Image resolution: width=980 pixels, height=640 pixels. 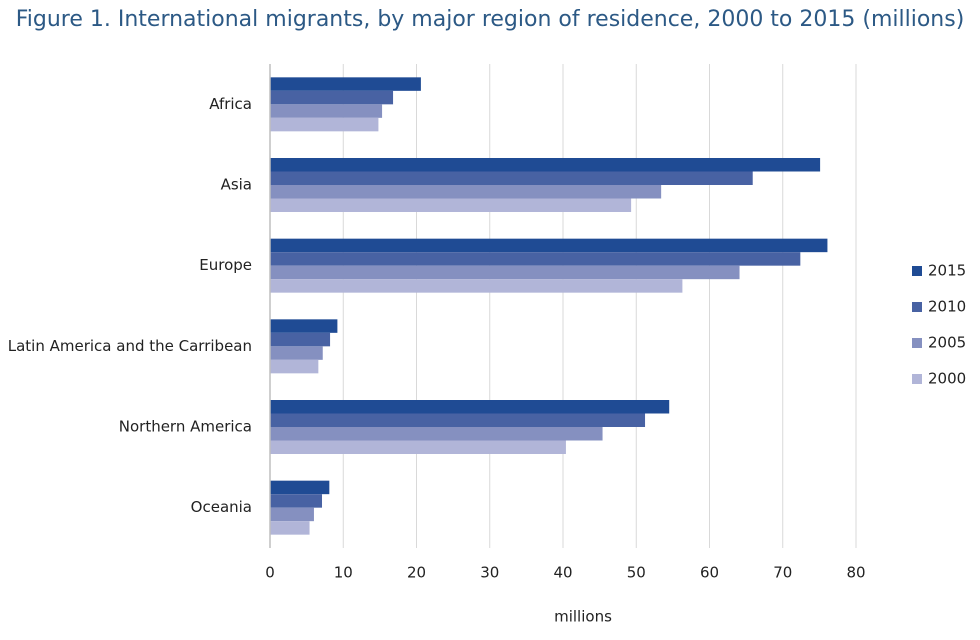 I want to click on x-tick-label: 0, so click(x=270, y=573).